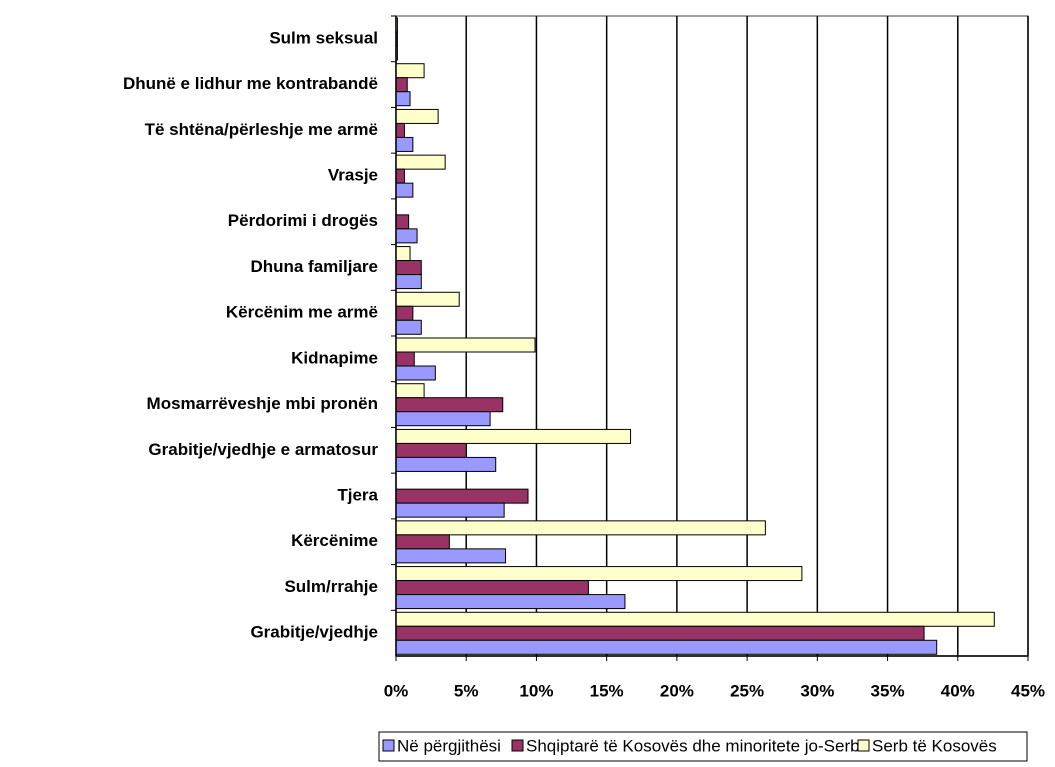  I want to click on legend, so click(703, 746).